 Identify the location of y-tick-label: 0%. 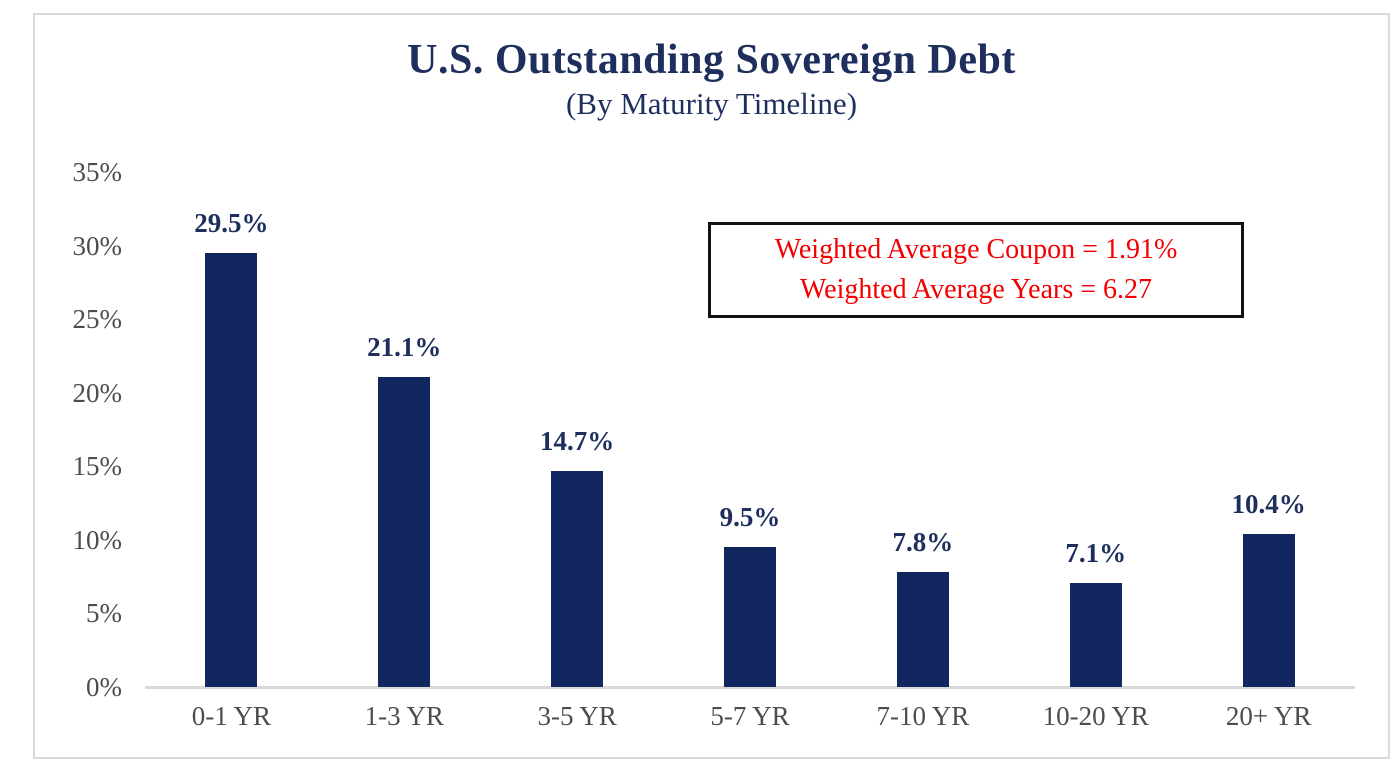
(104, 687).